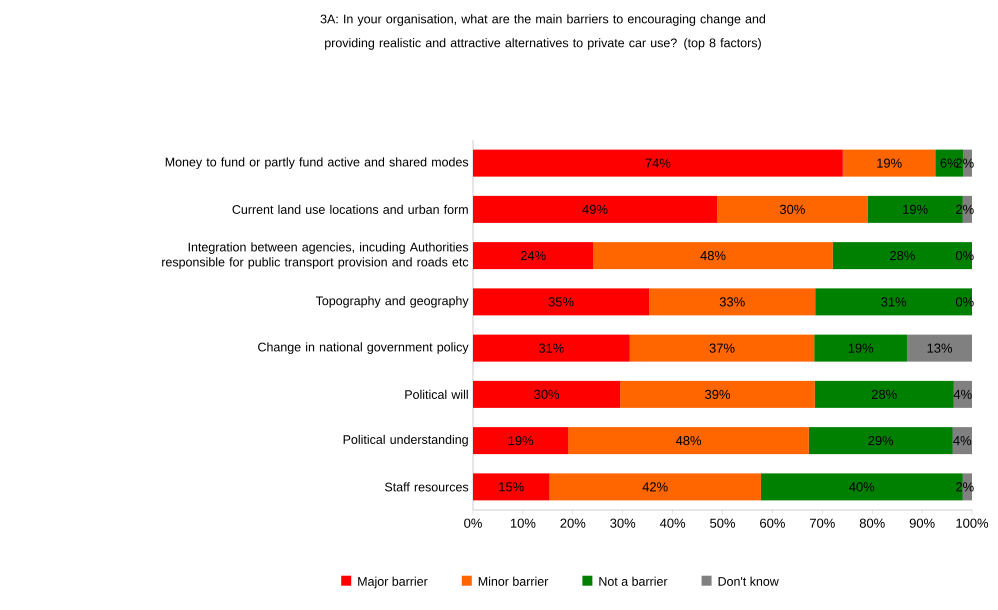  Describe the element at coordinates (523, 523) in the screenshot. I see `x-tick-label: 10%` at that location.